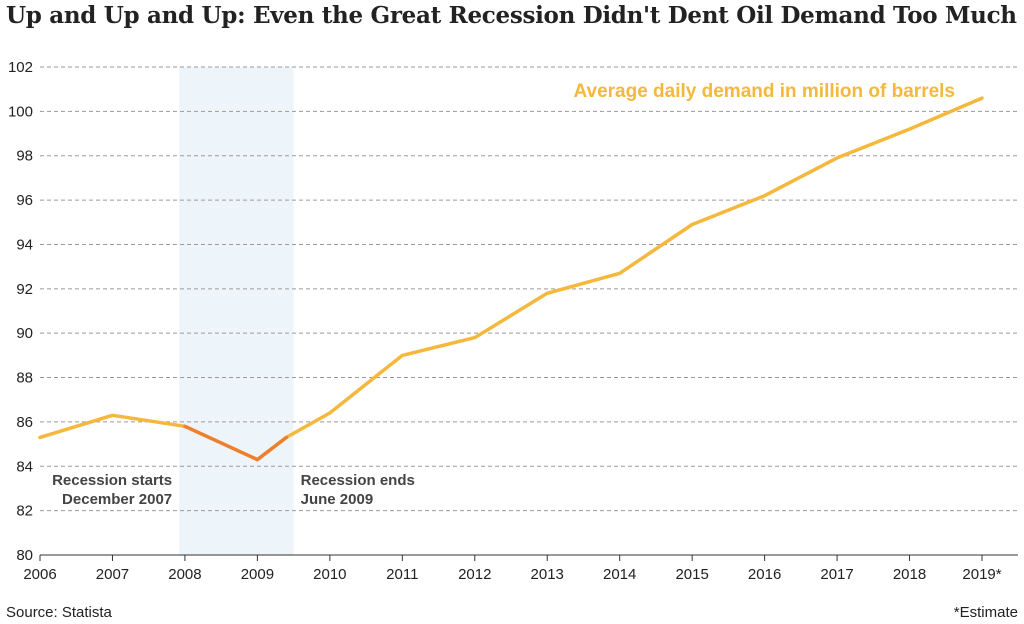 The height and width of the screenshot is (624, 1024). I want to click on y-tick-label: 96, so click(24, 200).